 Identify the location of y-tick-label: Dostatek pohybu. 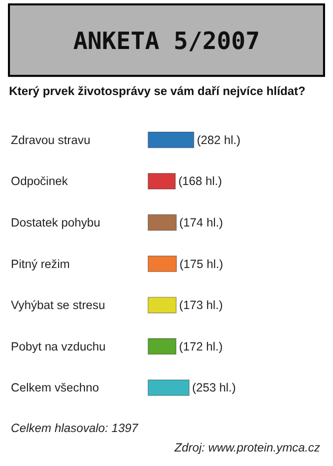
(55, 222).